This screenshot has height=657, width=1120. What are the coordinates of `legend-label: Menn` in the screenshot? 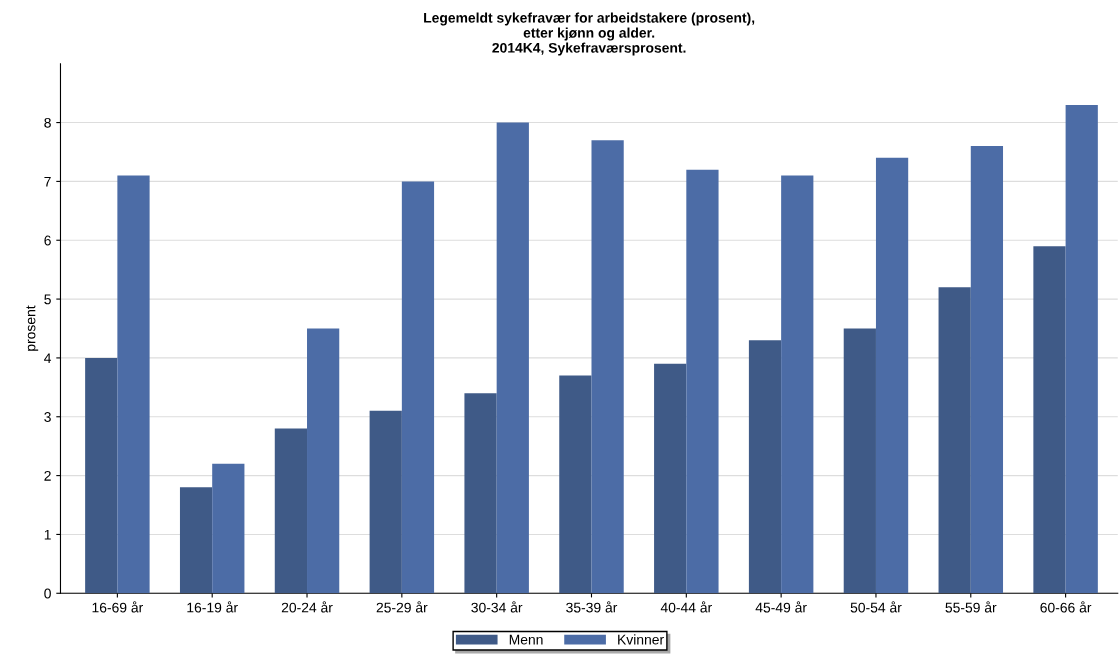 It's located at (526, 639).